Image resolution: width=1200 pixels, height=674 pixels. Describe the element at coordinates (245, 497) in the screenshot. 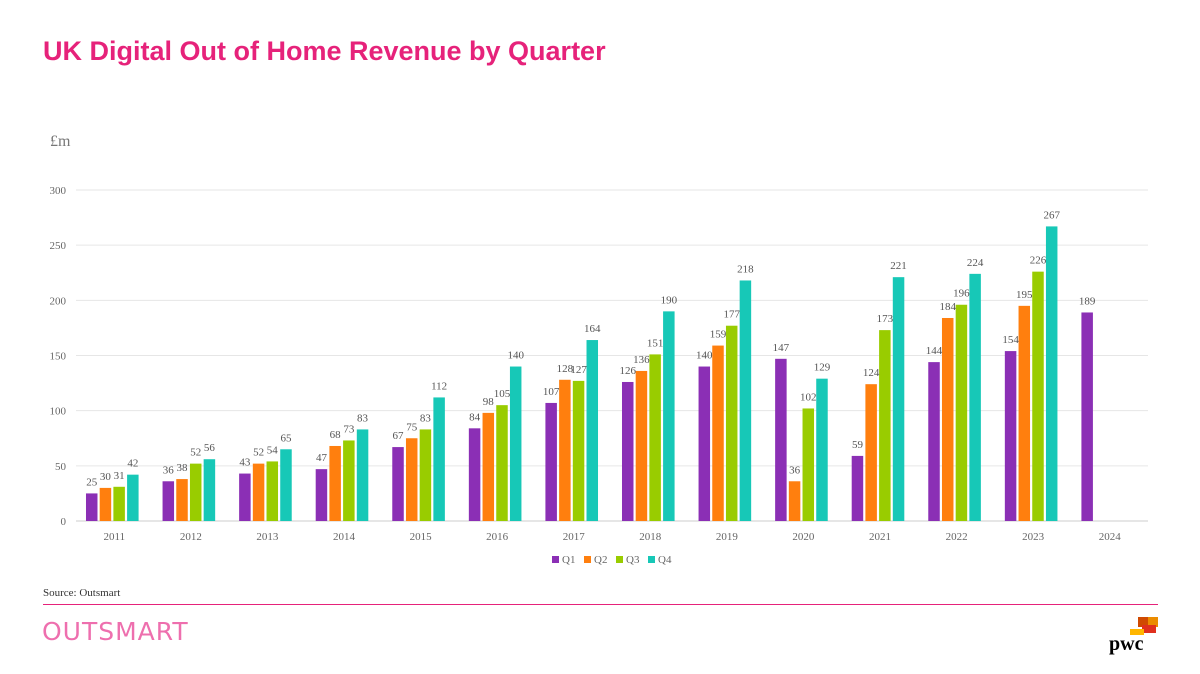

I see `bar-q1-2013` at that location.